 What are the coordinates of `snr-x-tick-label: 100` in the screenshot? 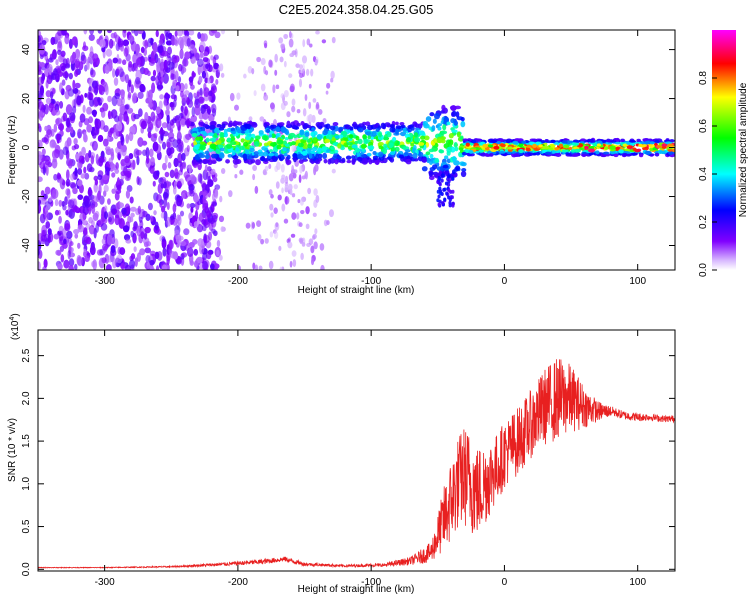 It's located at (637, 582).